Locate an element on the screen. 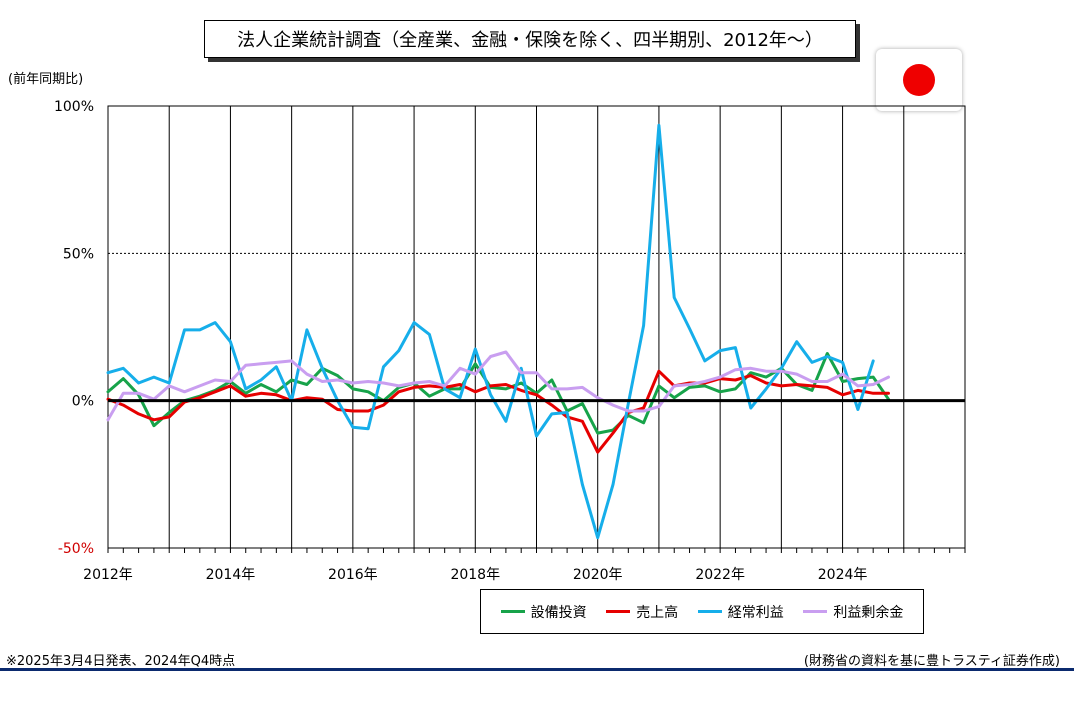  legend-label: 売上高 is located at coordinates (657, 612).